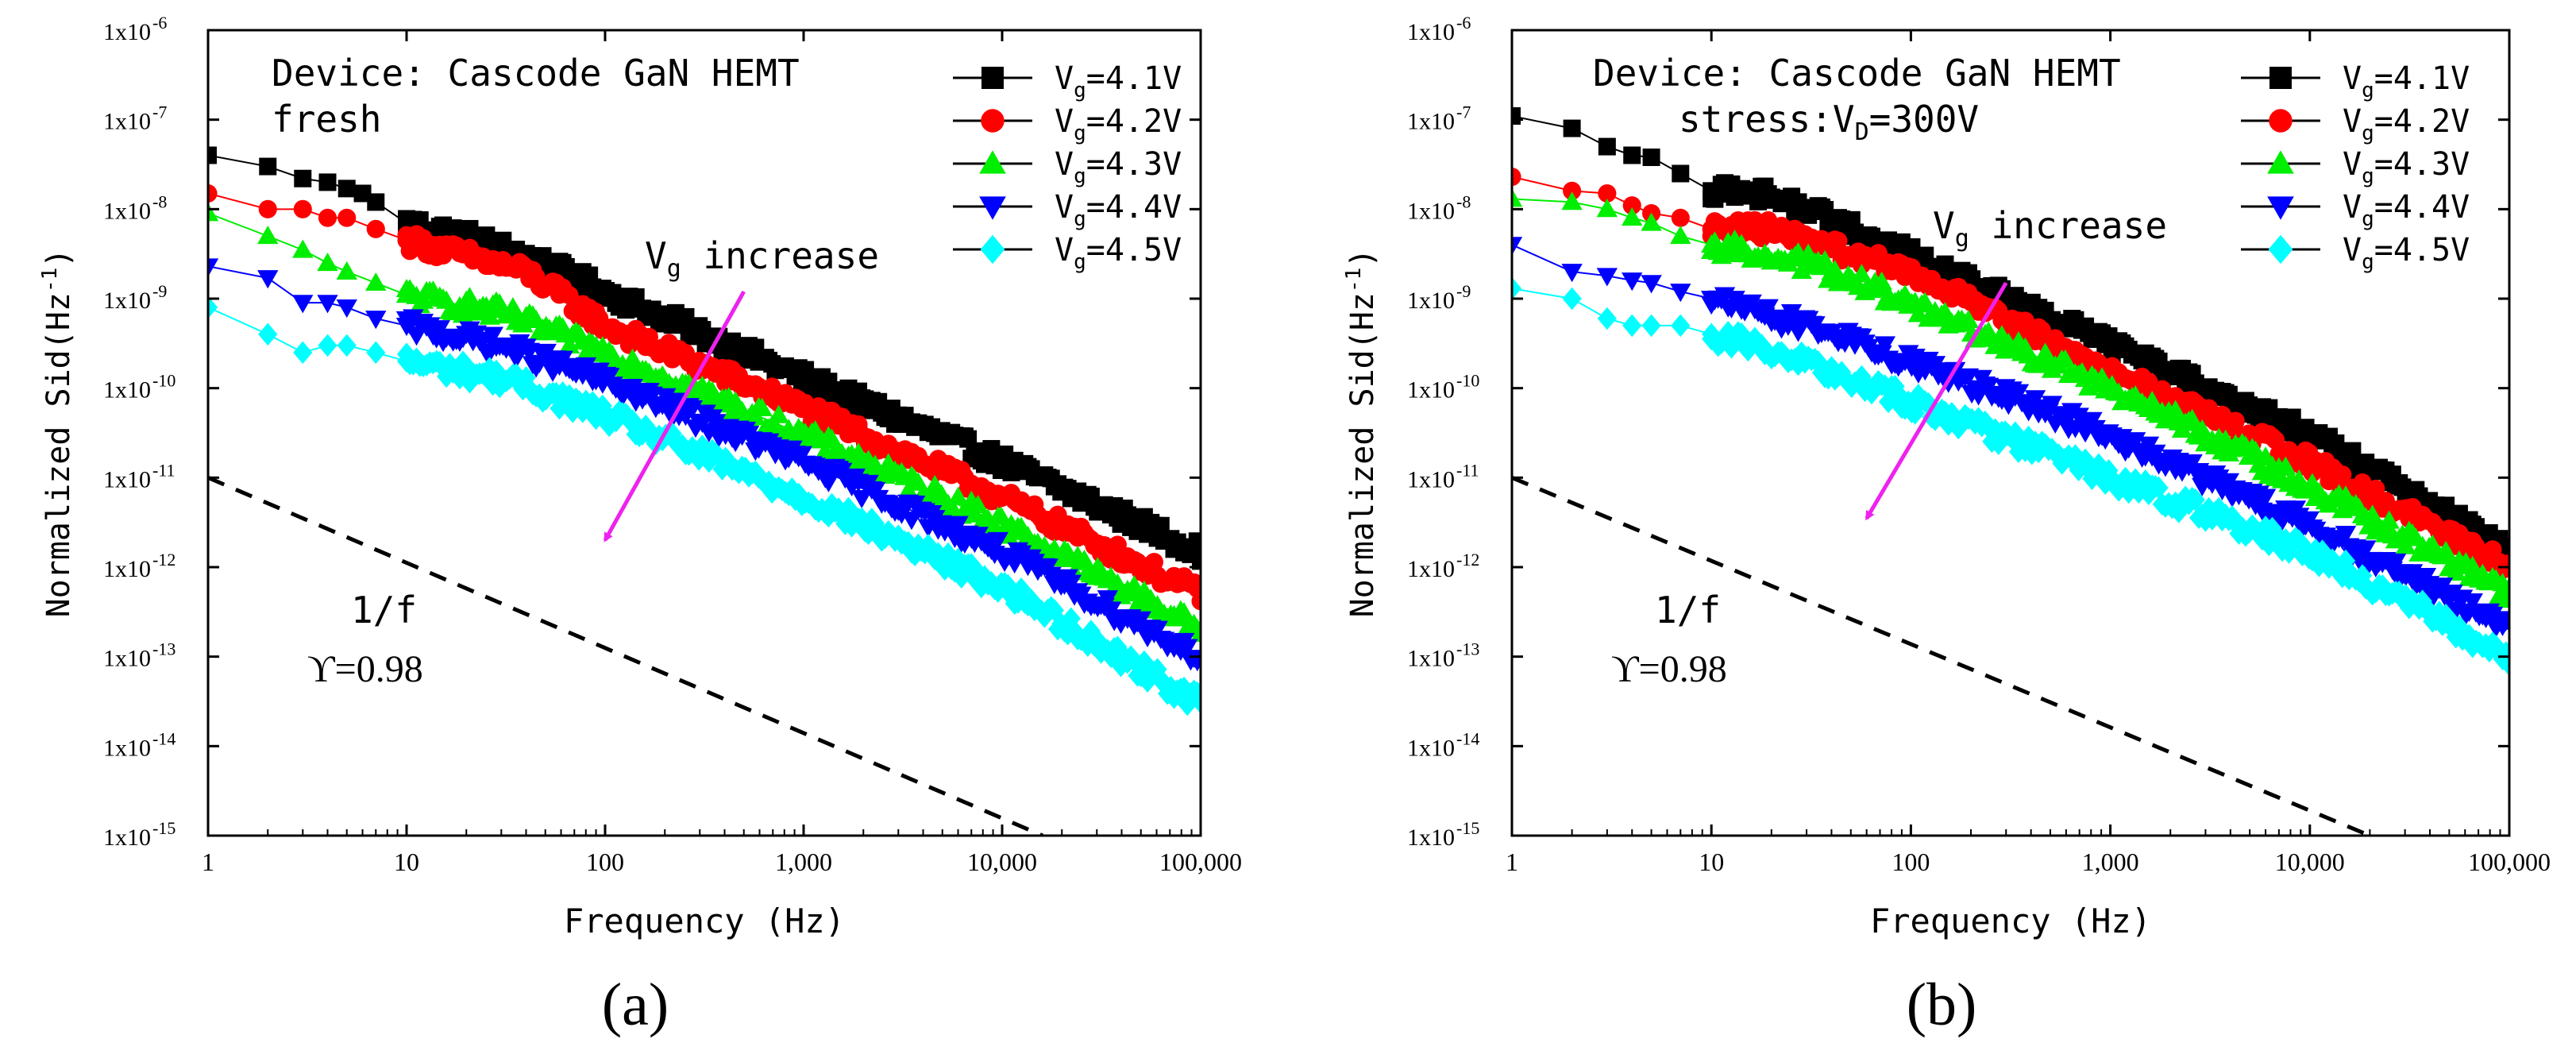 The image size is (2576, 1062). Describe the element at coordinates (674, 416) in the screenshot. I see `vg-increase-arrow` at that location.